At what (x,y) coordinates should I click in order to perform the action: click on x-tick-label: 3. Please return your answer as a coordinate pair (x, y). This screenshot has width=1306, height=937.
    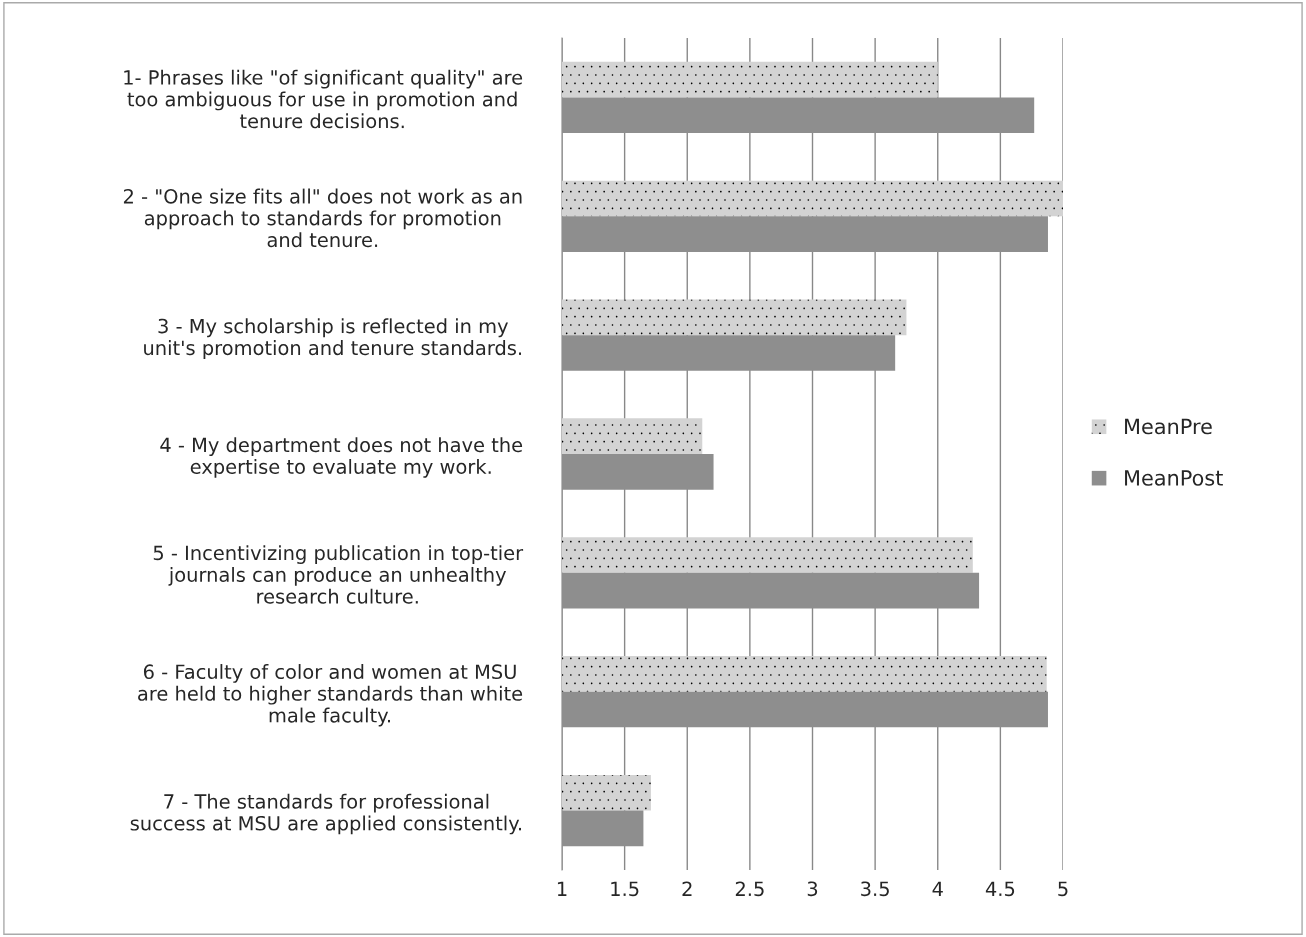
    Looking at the image, I should click on (812, 889).